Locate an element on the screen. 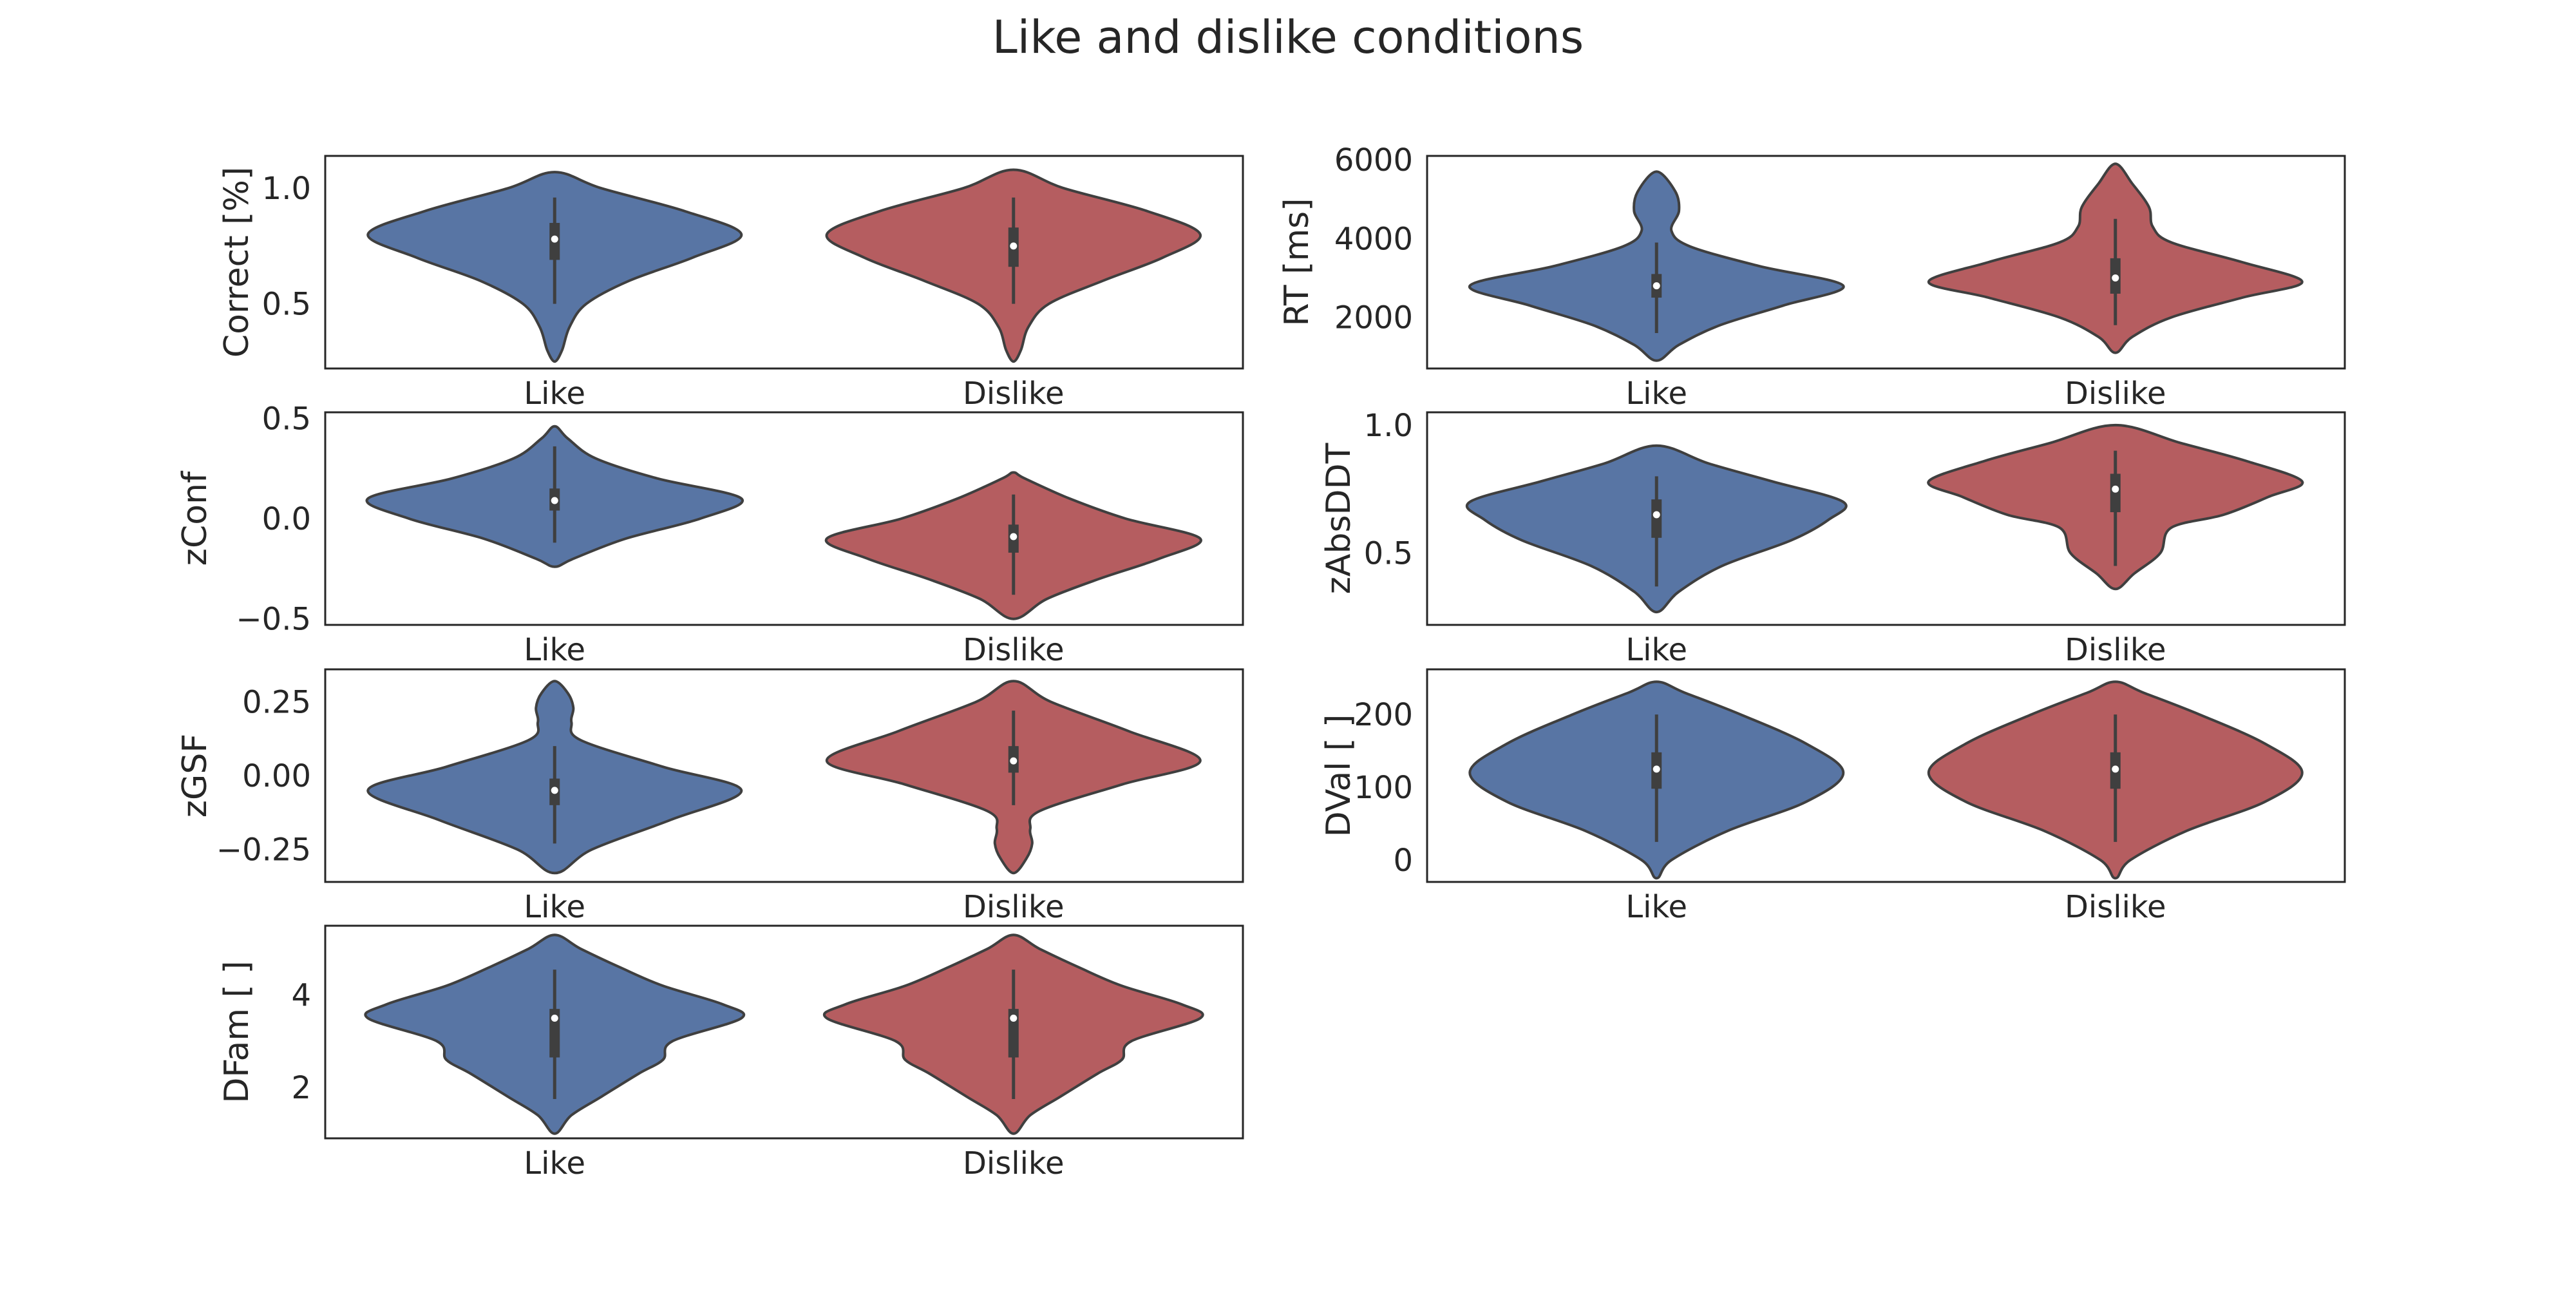 The height and width of the screenshot is (1291, 2576). iqr-box-like-dfam is located at coordinates (554, 1033).